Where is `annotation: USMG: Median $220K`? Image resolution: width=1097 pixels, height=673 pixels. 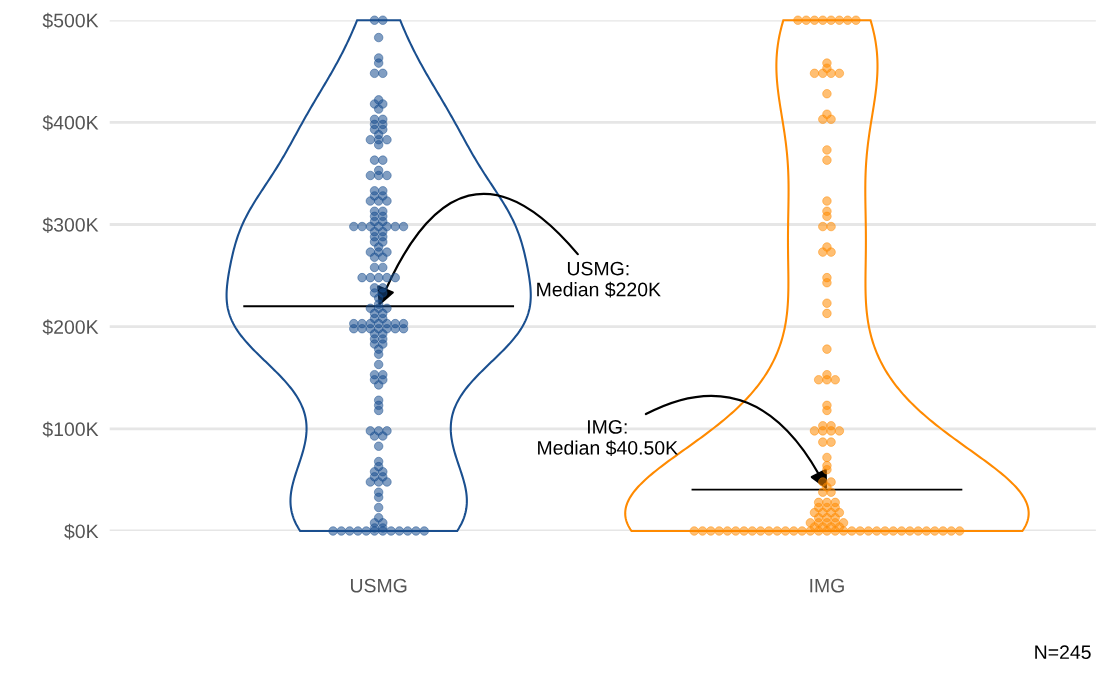 annotation: USMG: Median $220K is located at coordinates (599, 279).